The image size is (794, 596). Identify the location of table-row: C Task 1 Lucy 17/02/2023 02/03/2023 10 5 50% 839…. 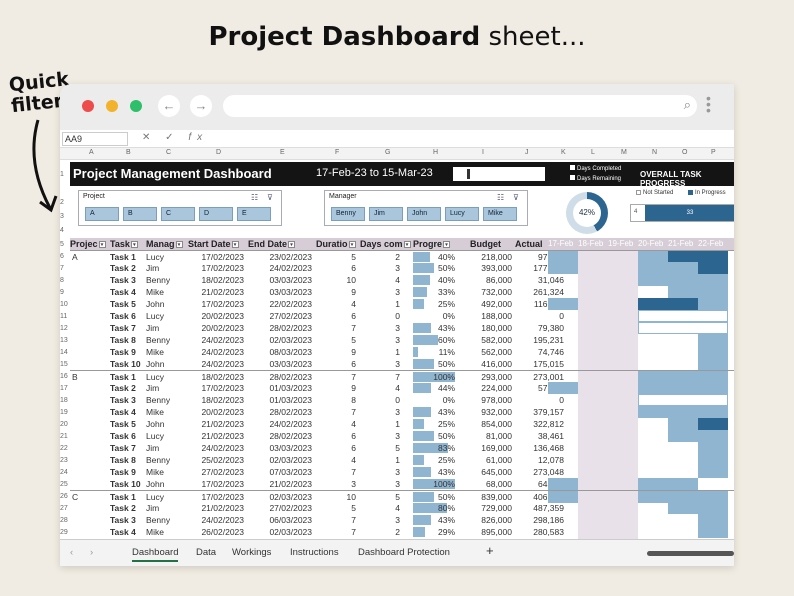
(402, 496).